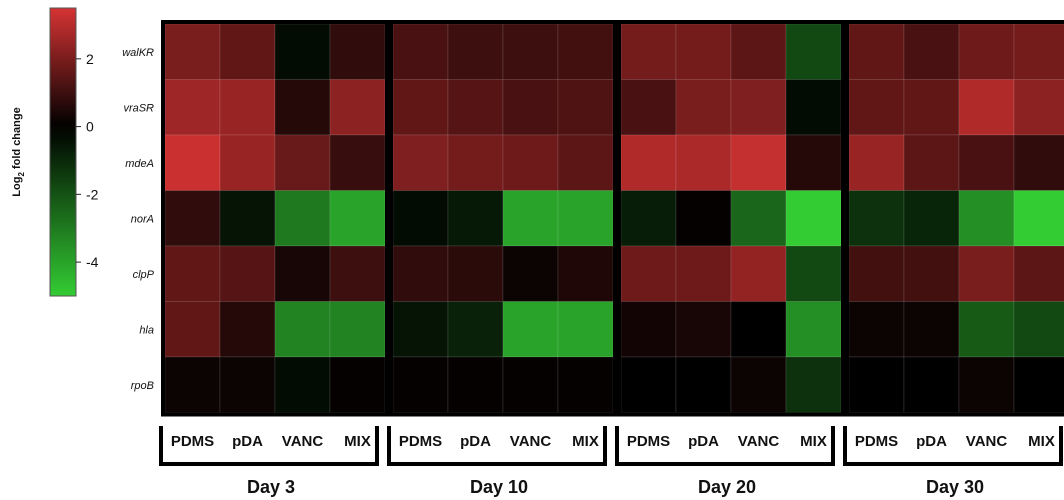 The width and height of the screenshot is (1064, 500). I want to click on gene-label: norA, so click(142, 219).